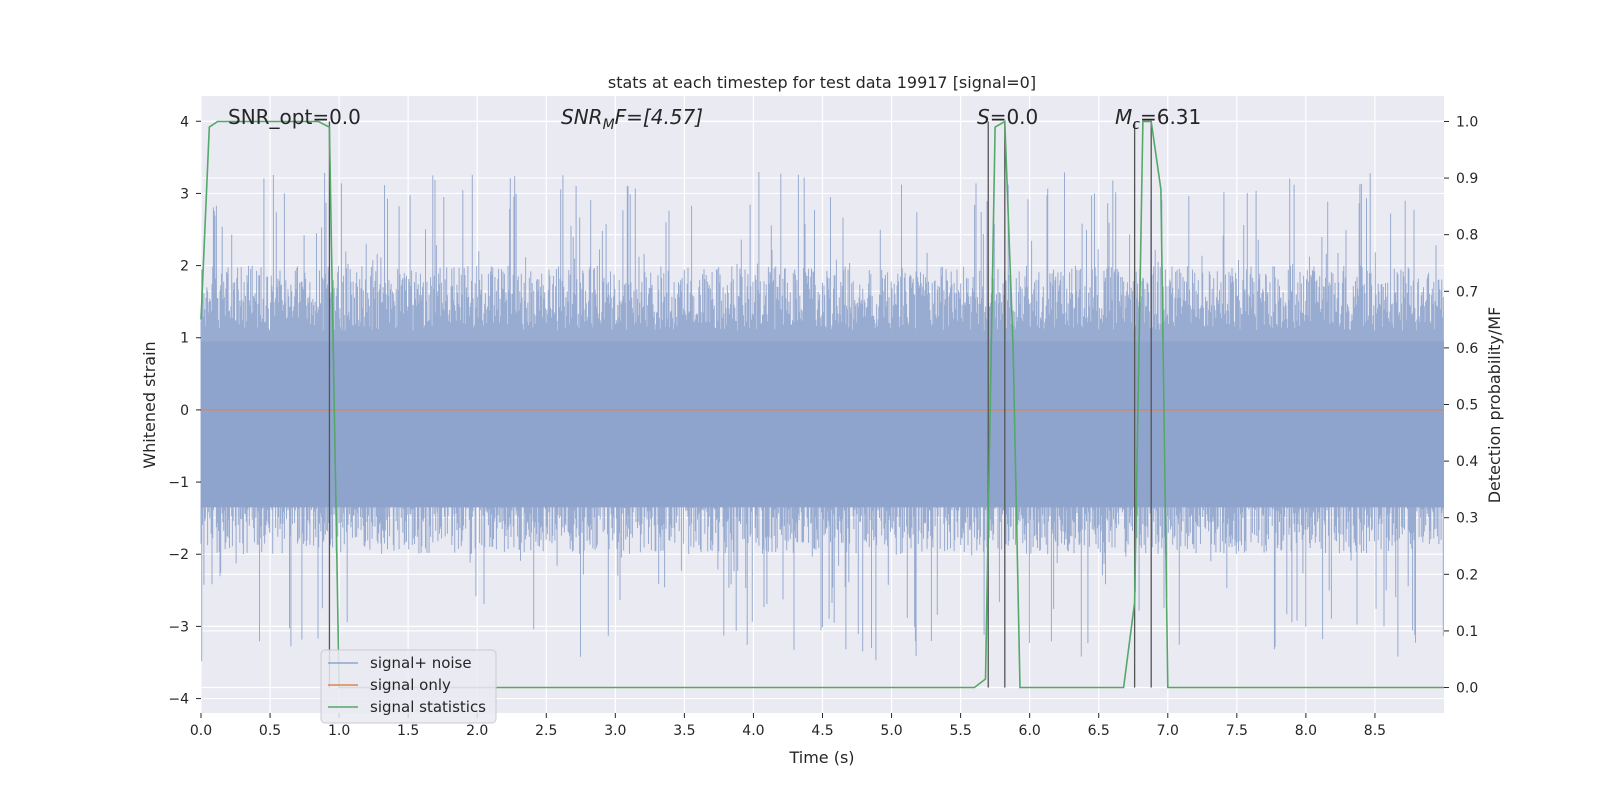 This screenshot has width=1600, height=800. I want to click on y-right-tick-label: 0.8, so click(1467, 236).